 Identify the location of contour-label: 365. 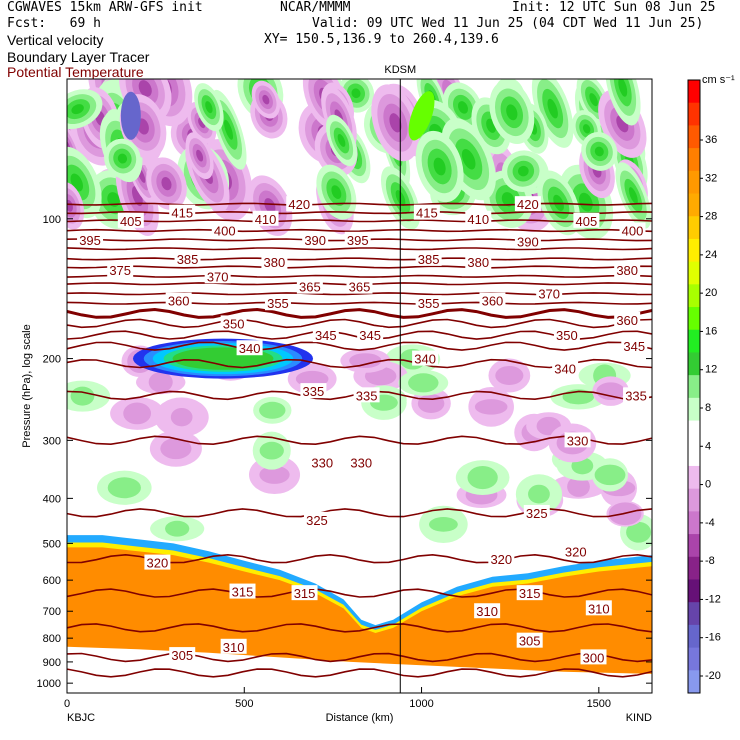
(310, 287).